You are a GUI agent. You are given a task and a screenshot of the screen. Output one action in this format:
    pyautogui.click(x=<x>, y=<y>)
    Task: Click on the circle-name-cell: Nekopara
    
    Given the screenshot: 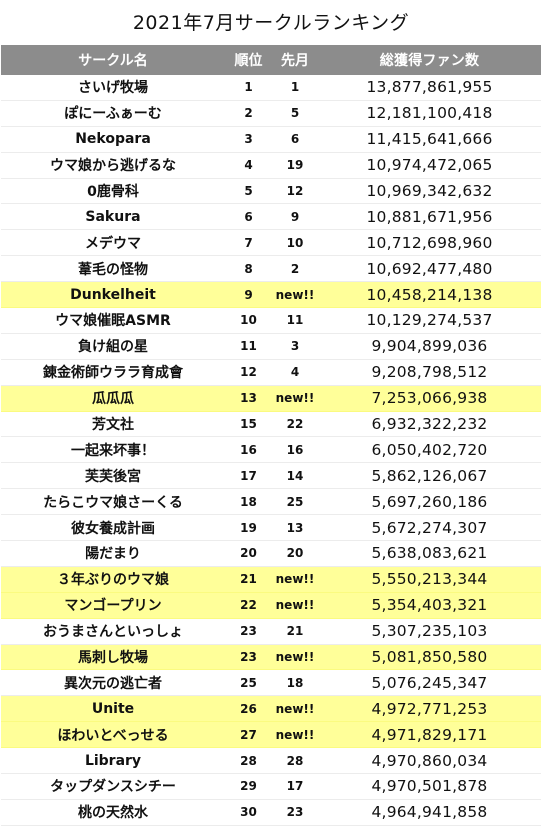 What is the action you would take?
    pyautogui.click(x=113, y=139)
    